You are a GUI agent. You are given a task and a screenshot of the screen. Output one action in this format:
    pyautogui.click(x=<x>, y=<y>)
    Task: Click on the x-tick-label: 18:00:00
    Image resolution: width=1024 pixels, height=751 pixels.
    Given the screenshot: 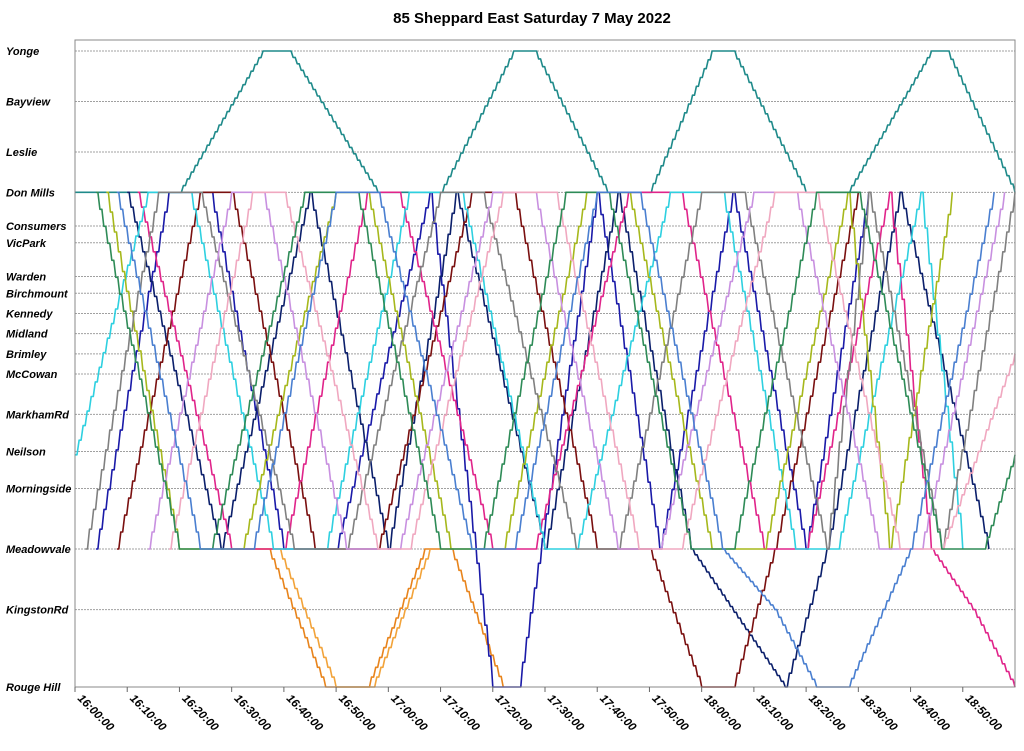 What is the action you would take?
    pyautogui.click(x=722, y=713)
    